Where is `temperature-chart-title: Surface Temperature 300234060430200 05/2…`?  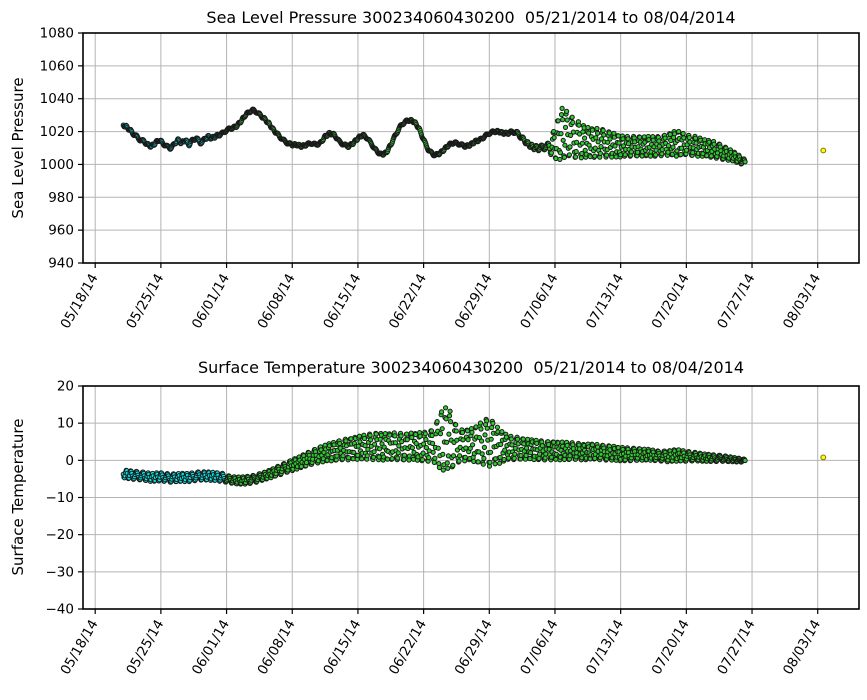 temperature-chart-title: Surface Temperature 300234060430200 05/2… is located at coordinates (470, 367).